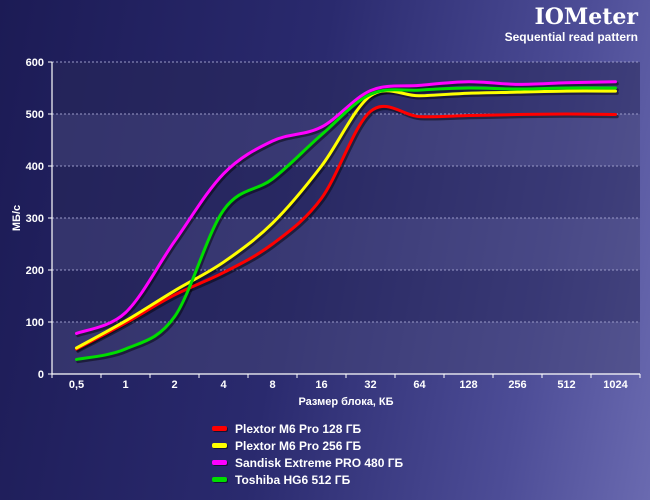 This screenshot has height=500, width=650. I want to click on x-tick-label: 0,5, so click(76, 385).